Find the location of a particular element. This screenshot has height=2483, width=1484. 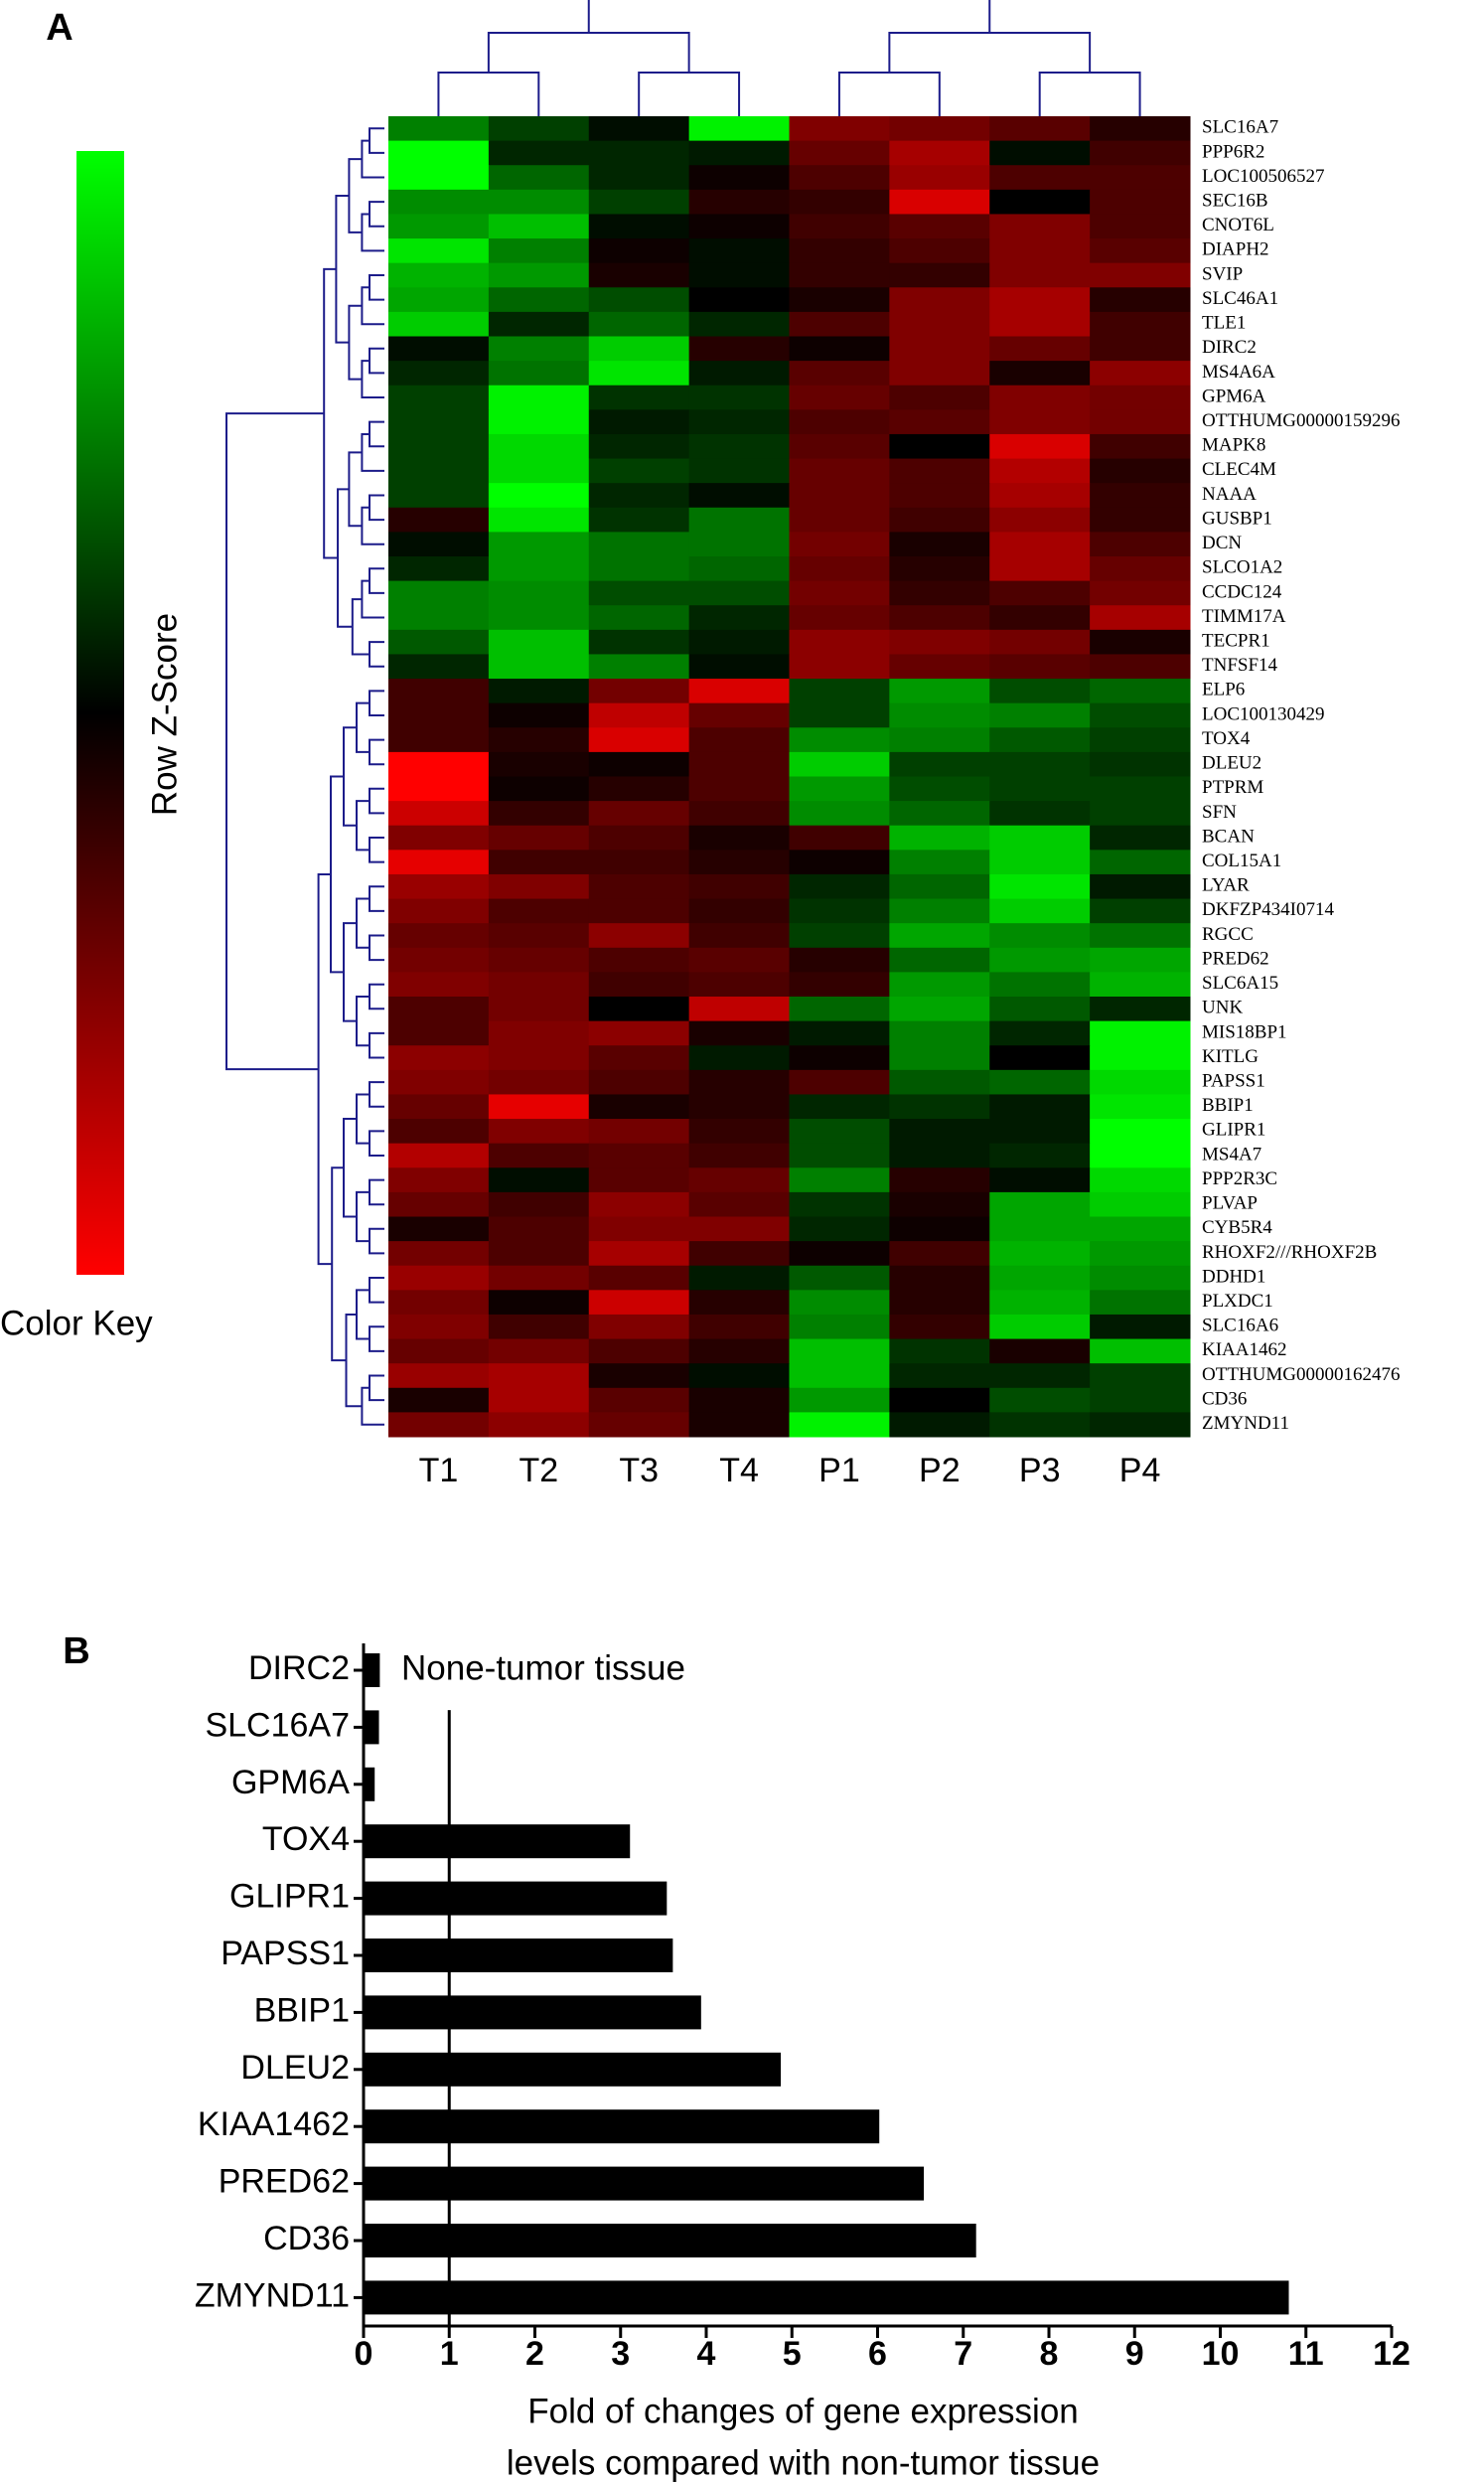

row-label: LYAR is located at coordinates (1226, 886).